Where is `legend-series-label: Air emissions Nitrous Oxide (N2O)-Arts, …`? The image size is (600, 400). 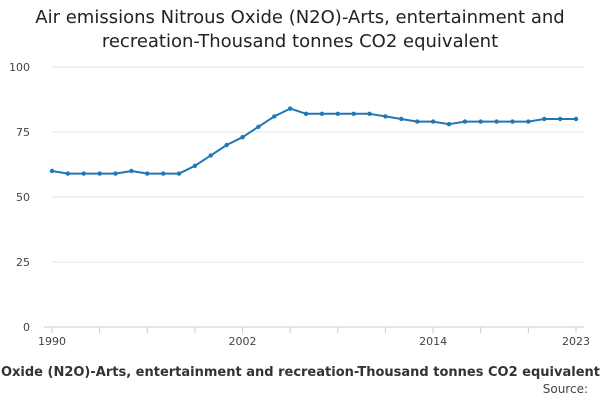 legend-series-label: Air emissions Nitrous Oxide (N2O)-Arts, … is located at coordinates (300, 372).